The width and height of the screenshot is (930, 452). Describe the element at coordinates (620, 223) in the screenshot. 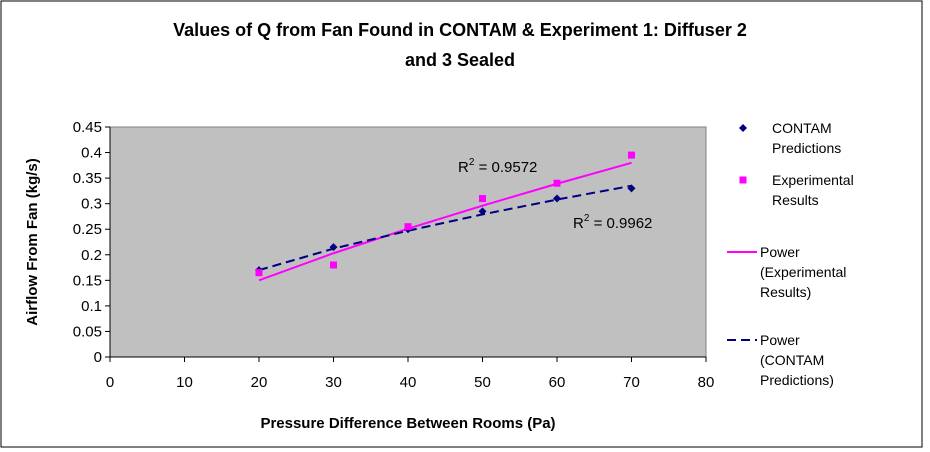

I see `r-squared-value: = 0.9962` at that location.